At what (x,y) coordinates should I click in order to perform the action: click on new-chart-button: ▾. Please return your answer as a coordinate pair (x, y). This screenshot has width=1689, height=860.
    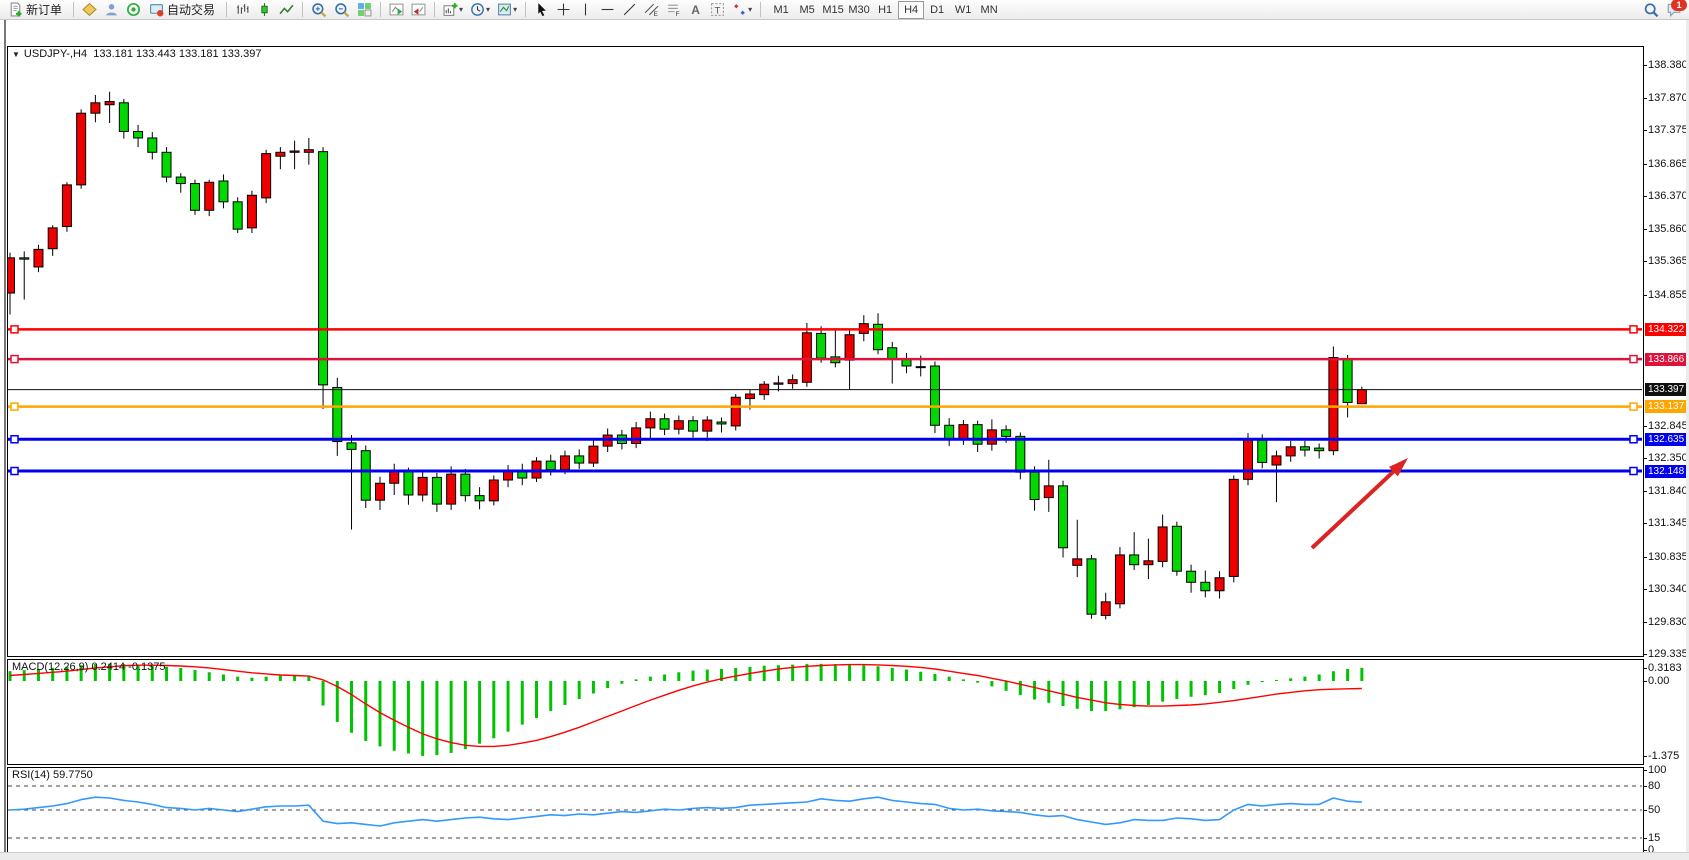
    Looking at the image, I should click on (453, 10).